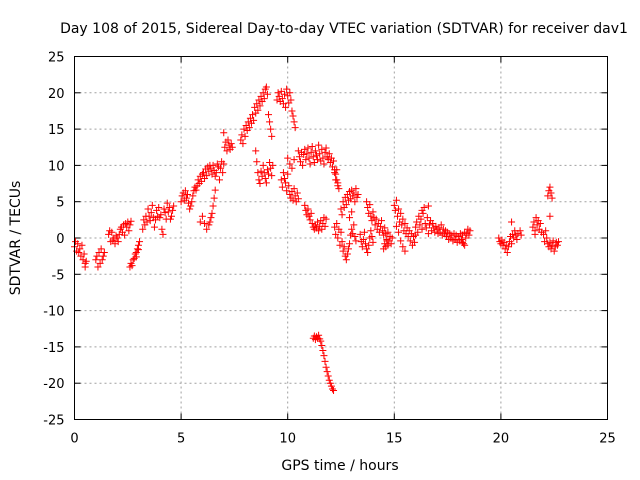 This screenshot has width=640, height=480. Describe the element at coordinates (56, 130) in the screenshot. I see `y-tick-label: 15` at that location.